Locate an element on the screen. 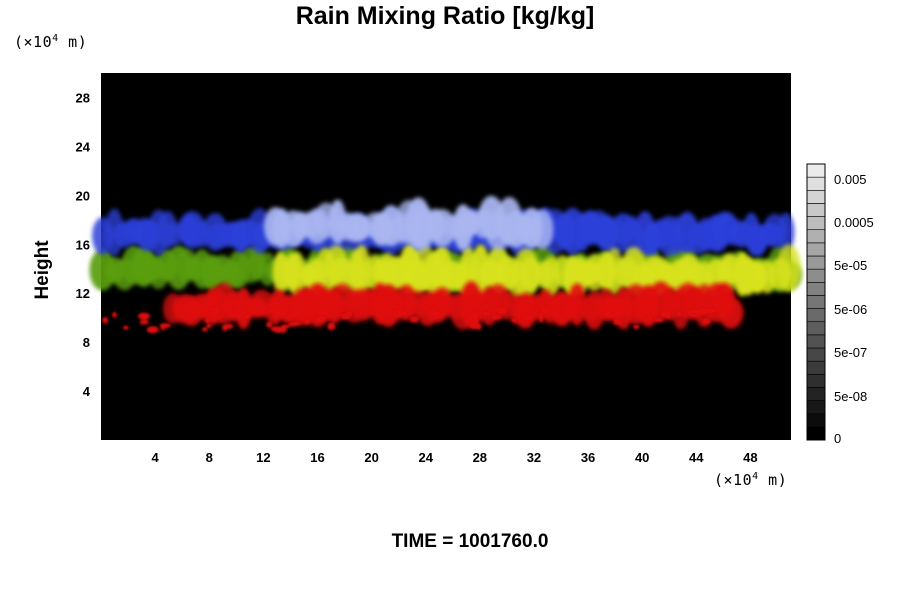 Image resolution: width=900 pixels, height=600 pixels. x-tick-label: 36 is located at coordinates (588, 457).